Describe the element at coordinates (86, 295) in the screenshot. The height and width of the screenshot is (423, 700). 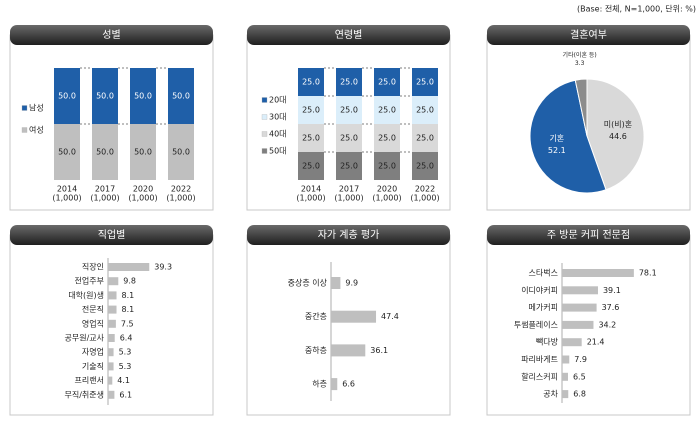
I see `category-label: 대학(원)생` at that location.